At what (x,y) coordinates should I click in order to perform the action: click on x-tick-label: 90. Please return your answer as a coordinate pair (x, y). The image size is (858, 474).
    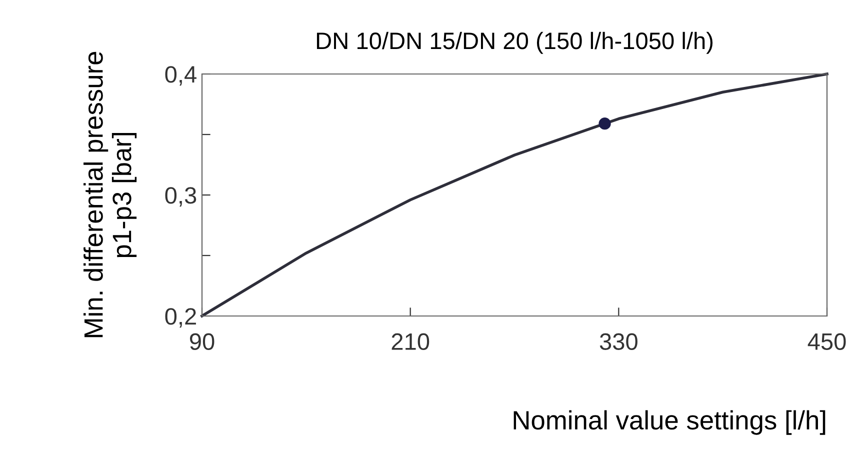
    Looking at the image, I should click on (202, 341).